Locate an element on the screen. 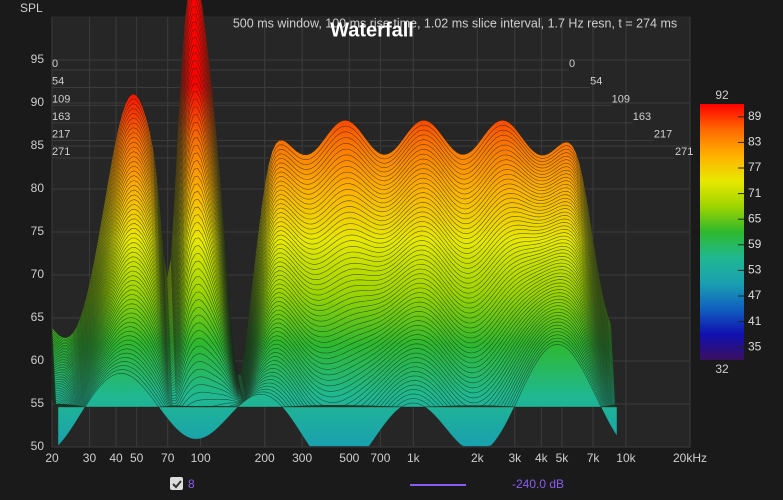  checkbox is located at coordinates (176, 483).